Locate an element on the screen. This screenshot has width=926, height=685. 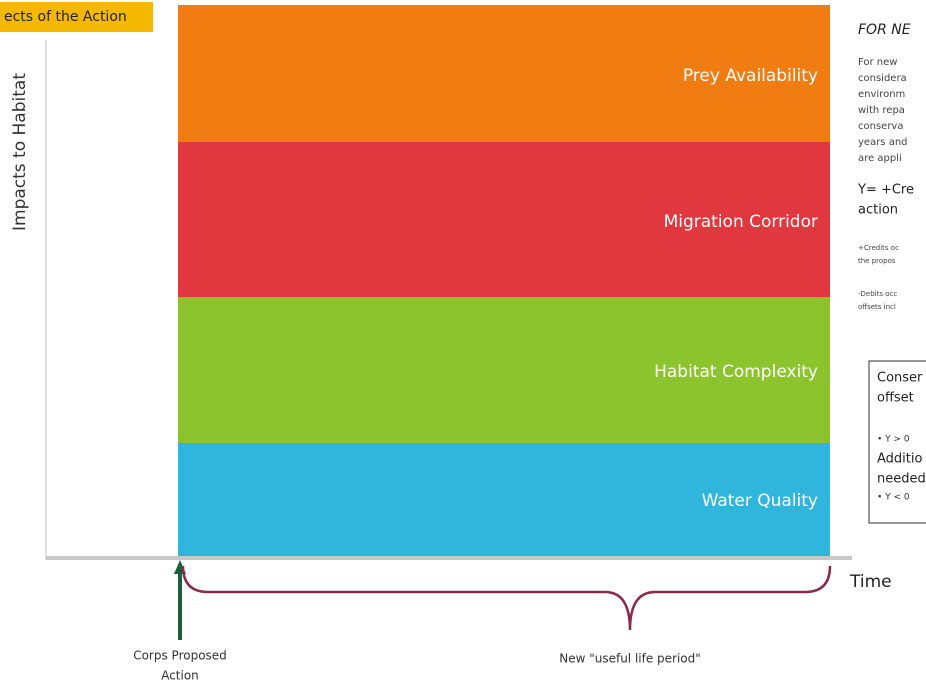
band-label: Prey Availability is located at coordinates (750, 76).